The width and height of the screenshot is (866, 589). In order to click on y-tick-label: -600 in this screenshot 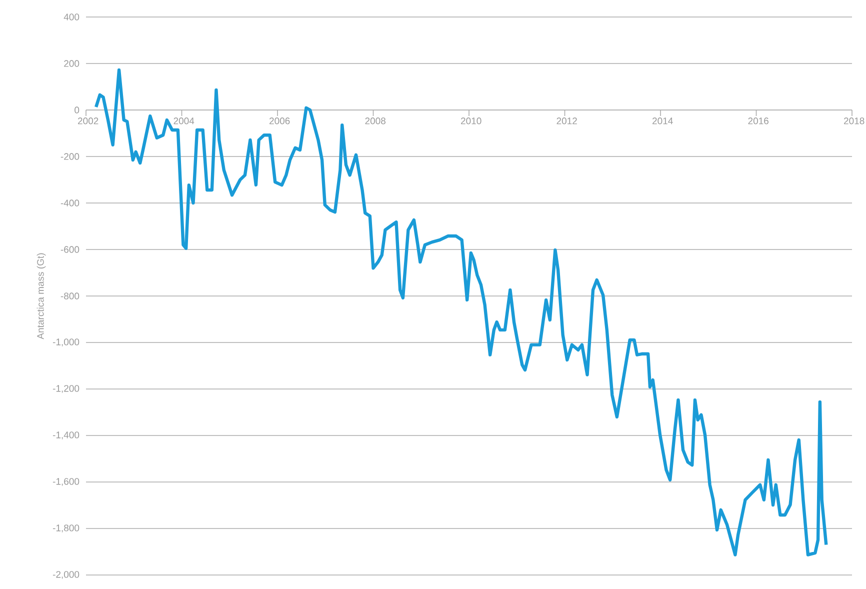, I will do `click(70, 249)`.